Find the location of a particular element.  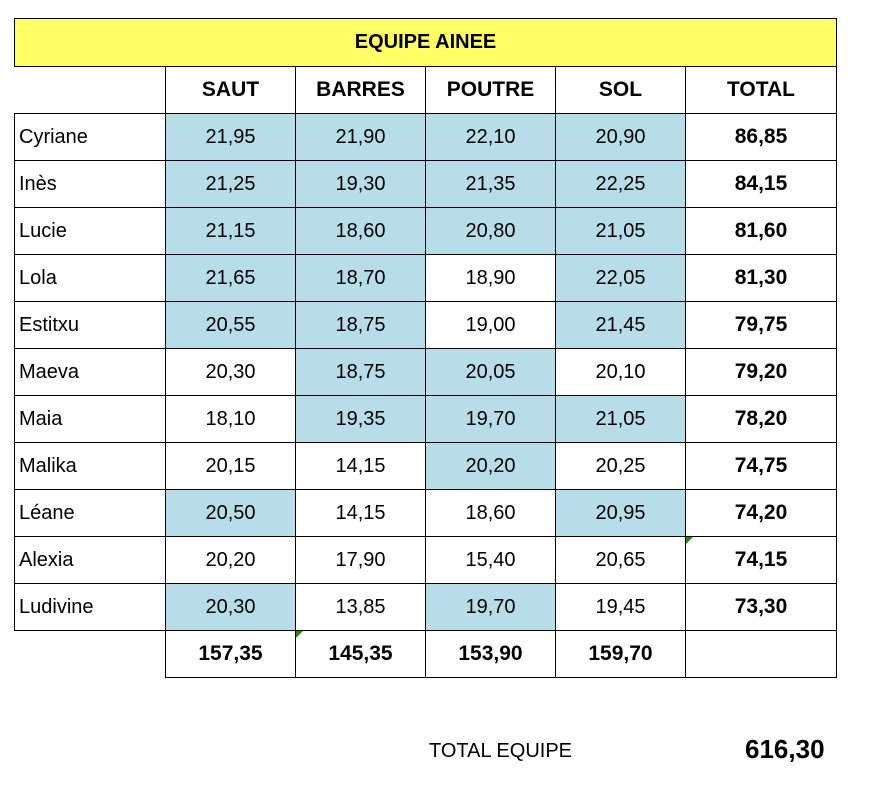

totals-corner-cell is located at coordinates (90, 654).